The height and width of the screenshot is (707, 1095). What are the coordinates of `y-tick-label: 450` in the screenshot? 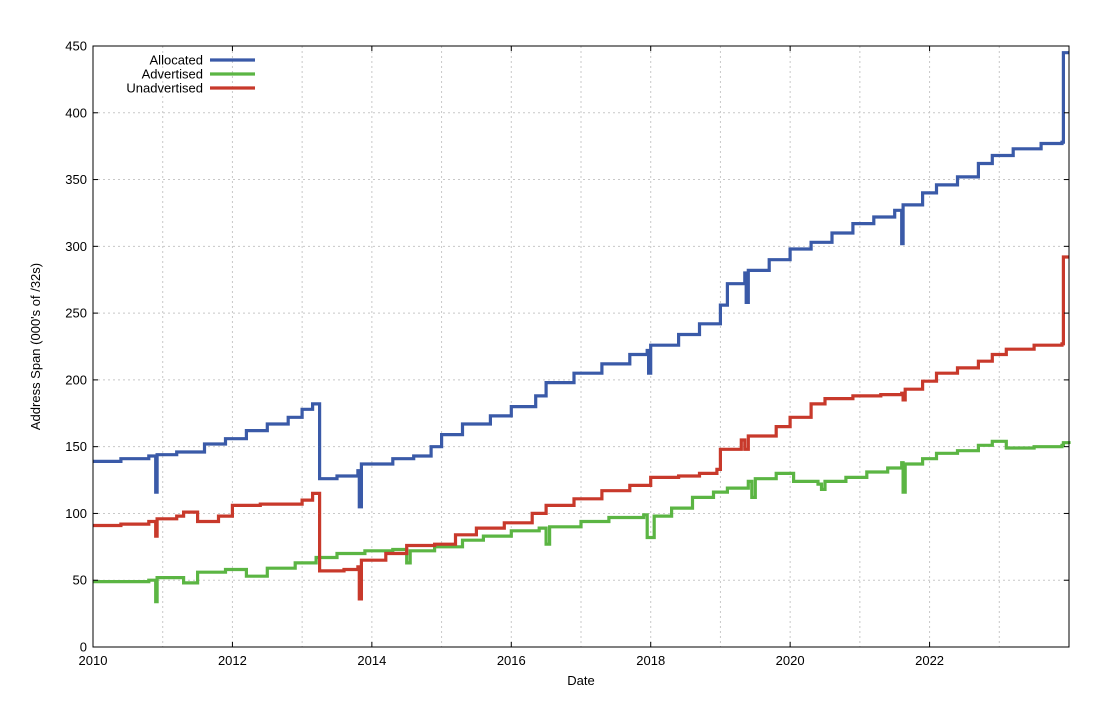 It's located at (76, 46).